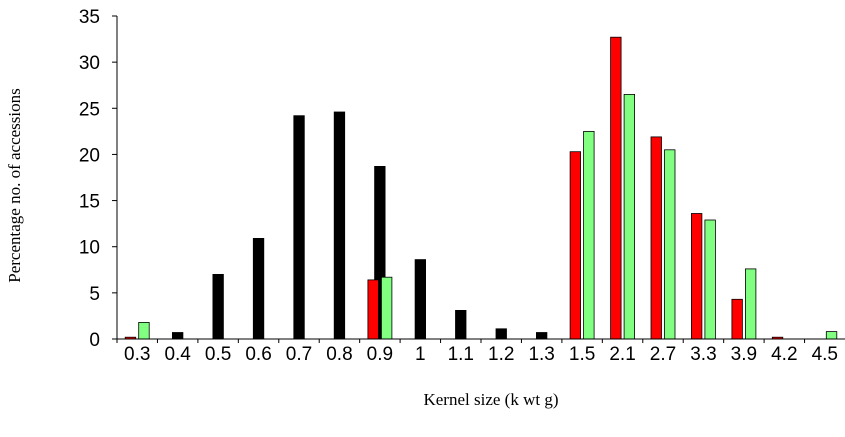 The image size is (845, 437). What do you see at coordinates (89, 17) in the screenshot?
I see `y-tick-label: 35` at bounding box center [89, 17].